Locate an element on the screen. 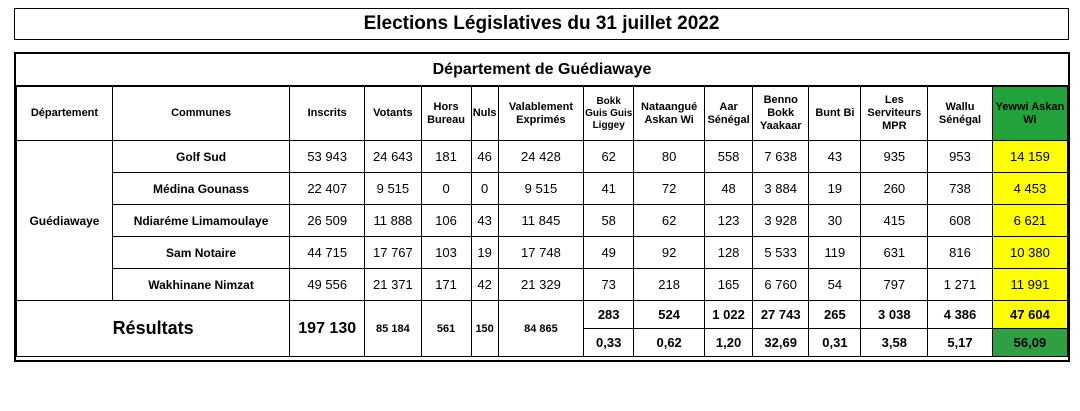  hors-bureau-cell: 106 is located at coordinates (446, 220).